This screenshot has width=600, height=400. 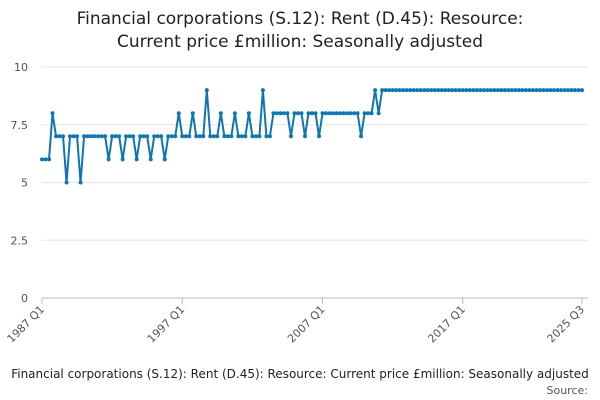 I want to click on x-tick-label: 1997 Q1, so click(x=166, y=324).